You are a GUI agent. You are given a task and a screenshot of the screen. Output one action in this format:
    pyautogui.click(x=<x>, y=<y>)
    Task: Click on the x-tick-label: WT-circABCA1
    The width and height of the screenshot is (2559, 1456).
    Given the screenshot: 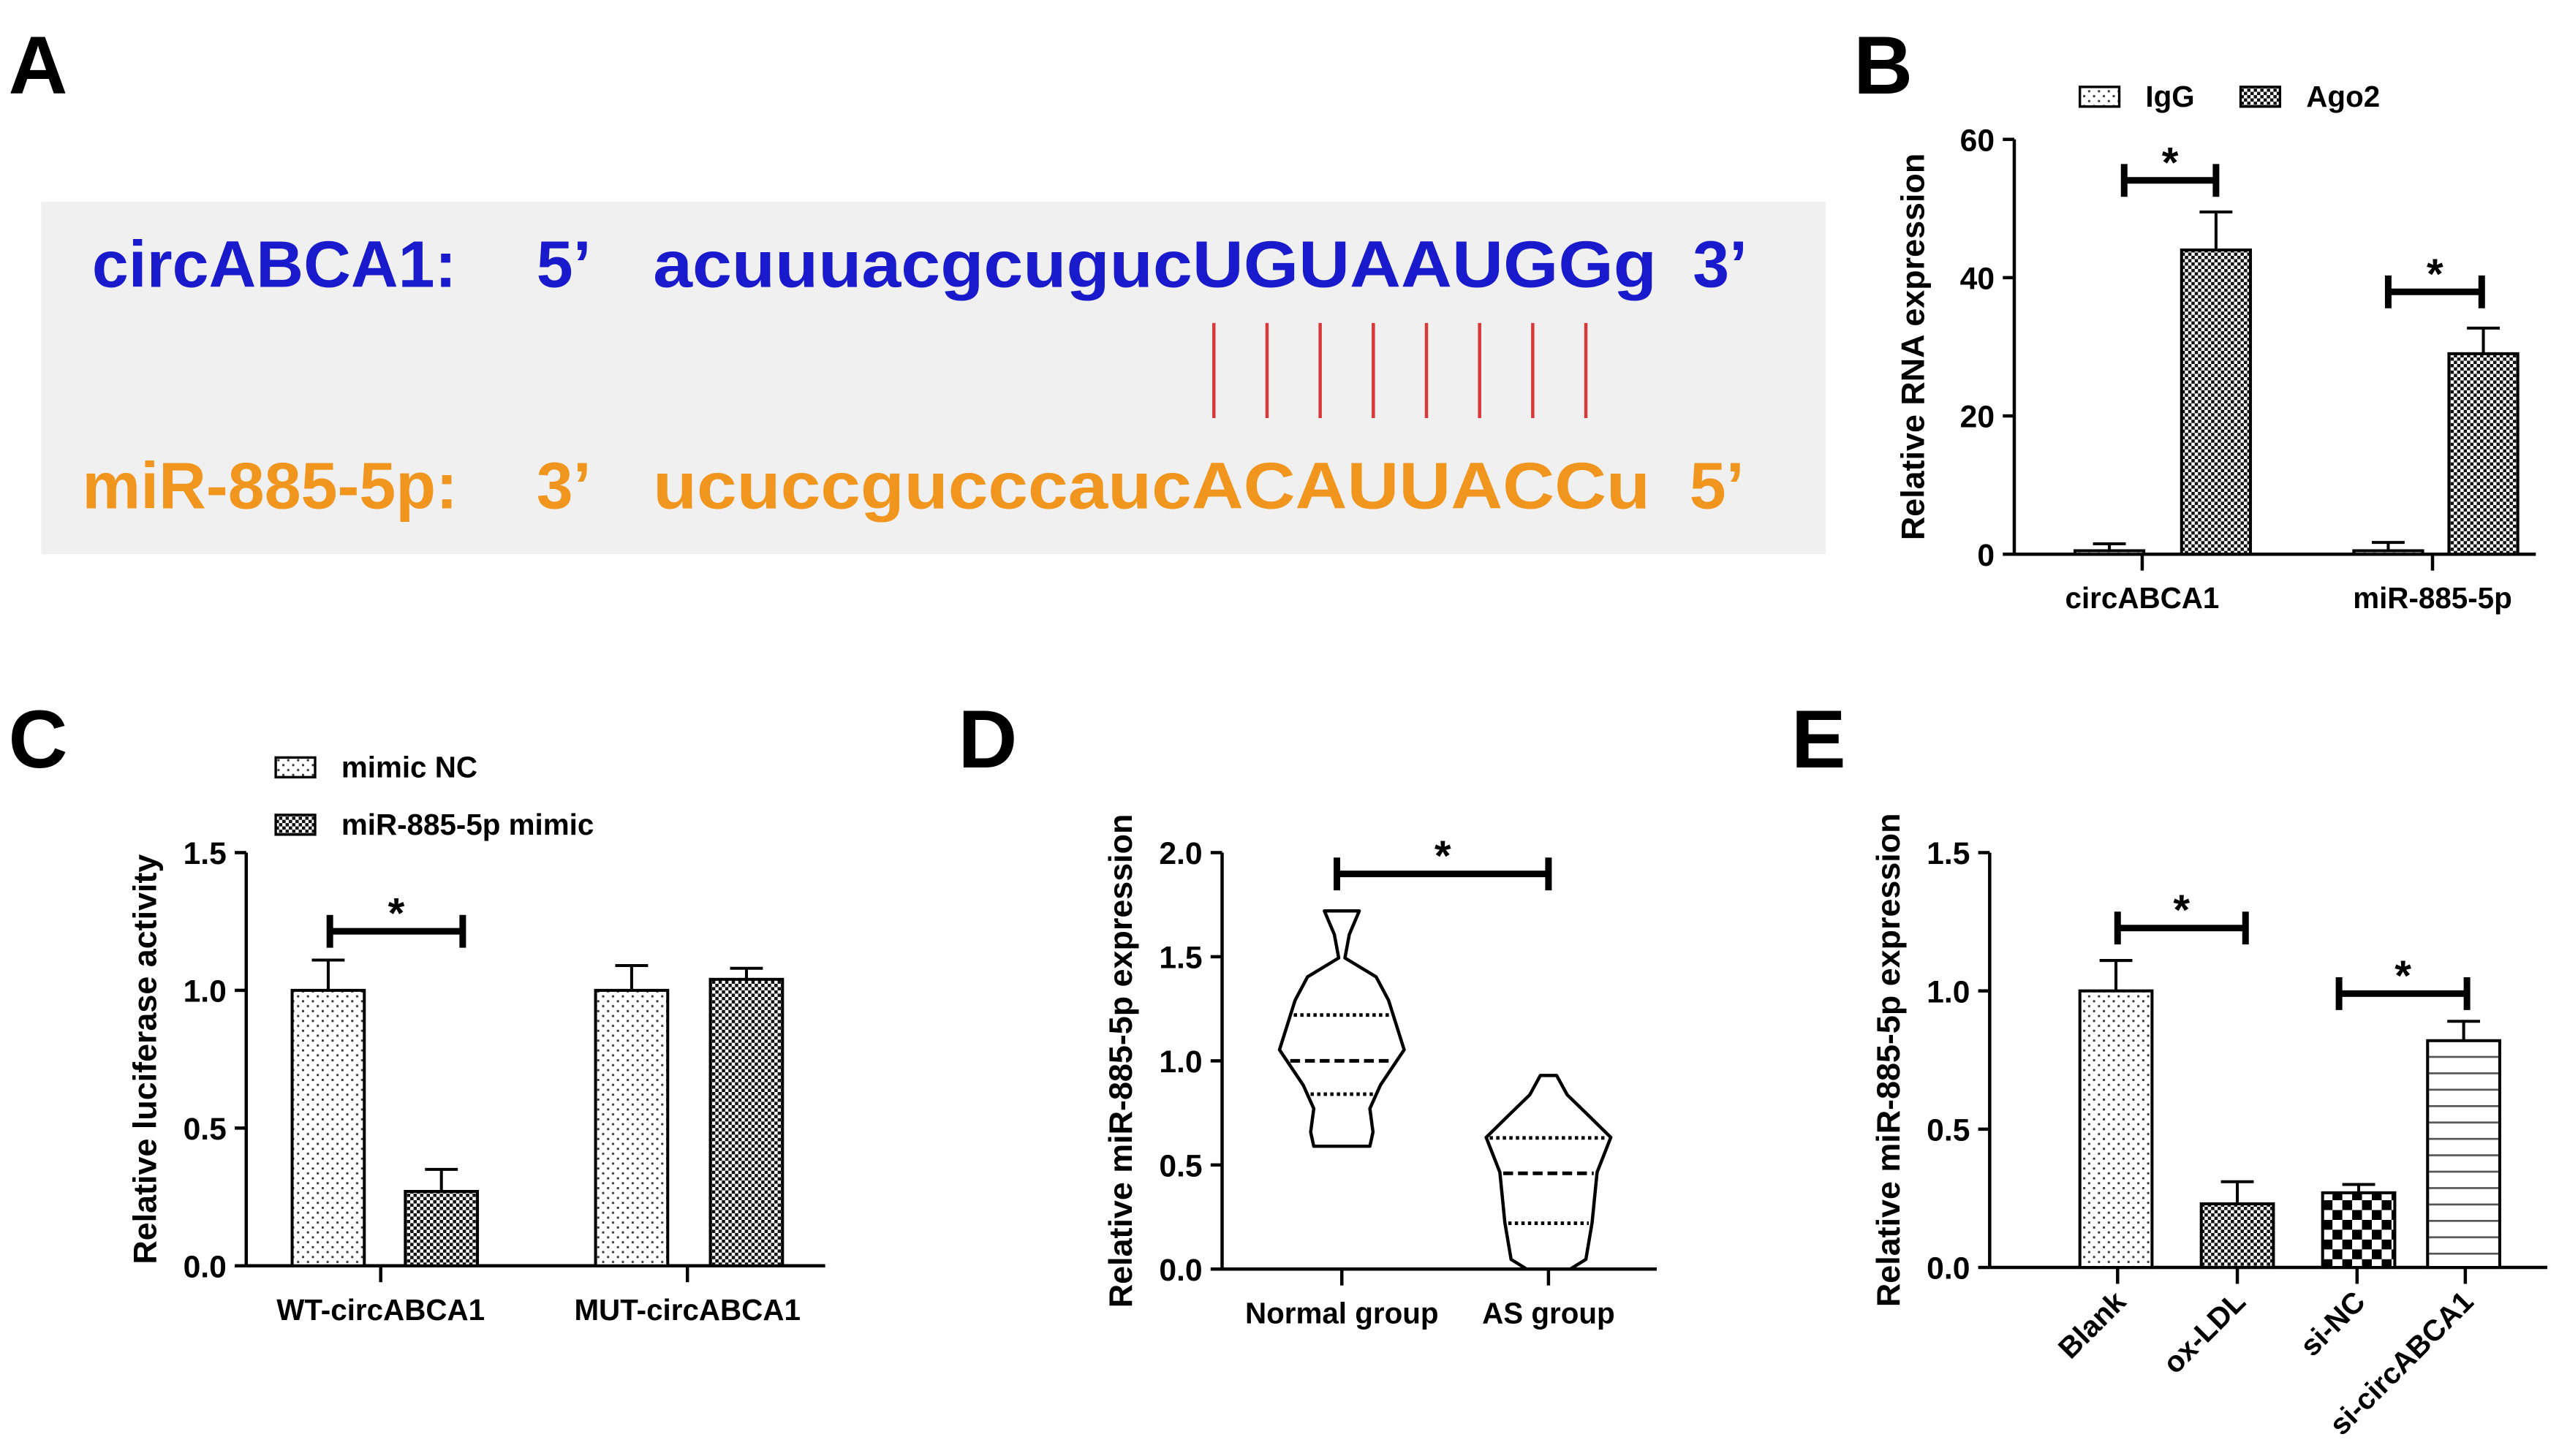 What is the action you would take?
    pyautogui.click(x=380, y=1310)
    